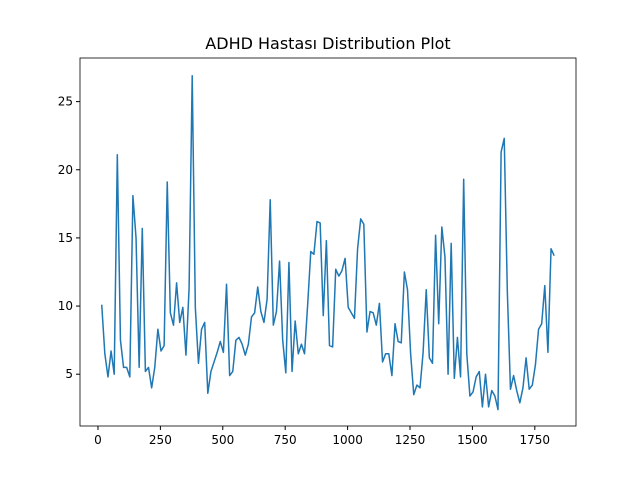  What do you see at coordinates (327, 43) in the screenshot?
I see `chart-title: ADHD Hastası Distribution Plot` at bounding box center [327, 43].